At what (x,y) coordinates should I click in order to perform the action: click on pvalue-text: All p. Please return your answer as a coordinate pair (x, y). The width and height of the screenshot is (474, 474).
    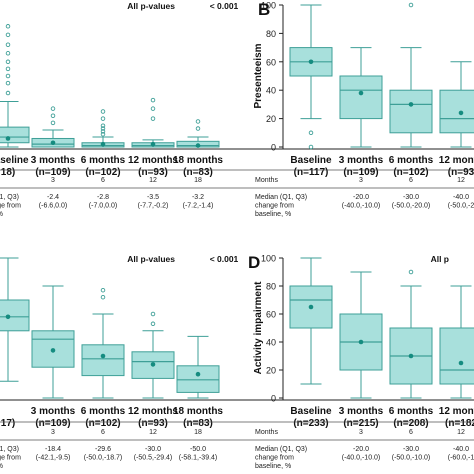
    Looking at the image, I should click on (440, 259).